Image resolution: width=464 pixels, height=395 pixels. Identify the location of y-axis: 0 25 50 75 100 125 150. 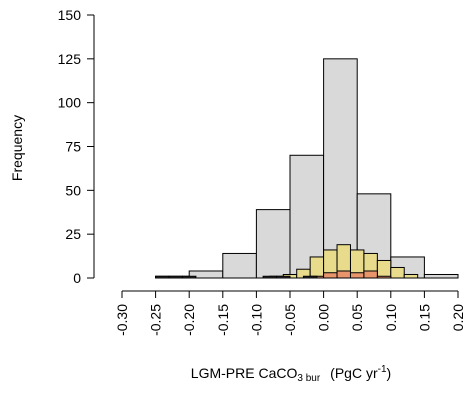
(76, 146).